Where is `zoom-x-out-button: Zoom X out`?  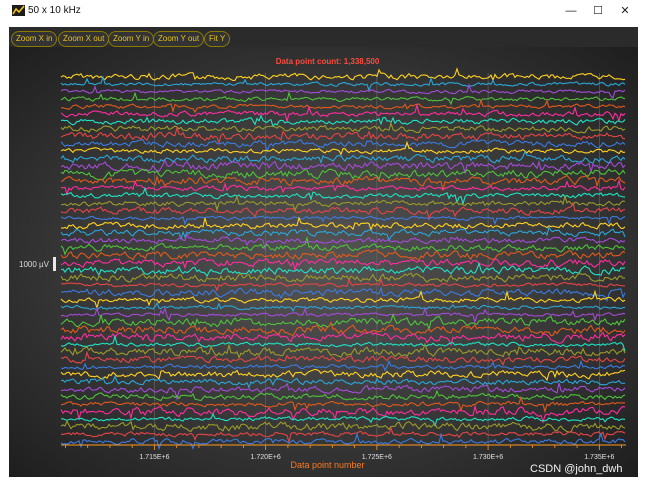
zoom-x-out-button: Zoom X out is located at coordinates (84, 39).